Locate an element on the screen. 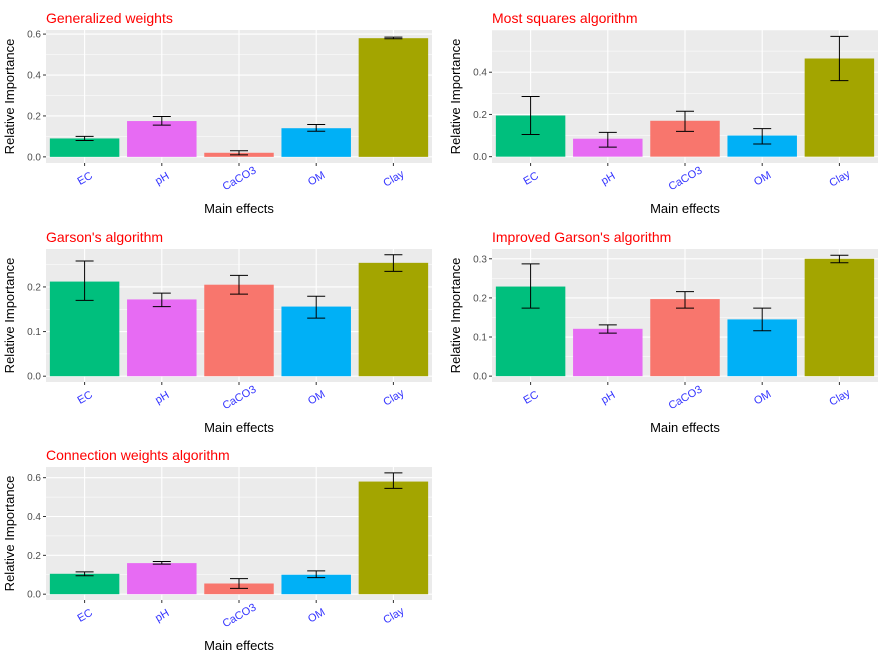  chart-title: Improved Garson's algorithm is located at coordinates (581, 237).